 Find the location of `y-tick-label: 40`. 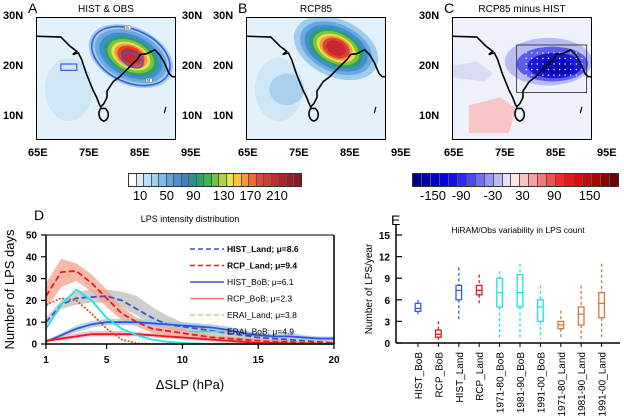

y-tick-label: 40 is located at coordinates (32, 257).